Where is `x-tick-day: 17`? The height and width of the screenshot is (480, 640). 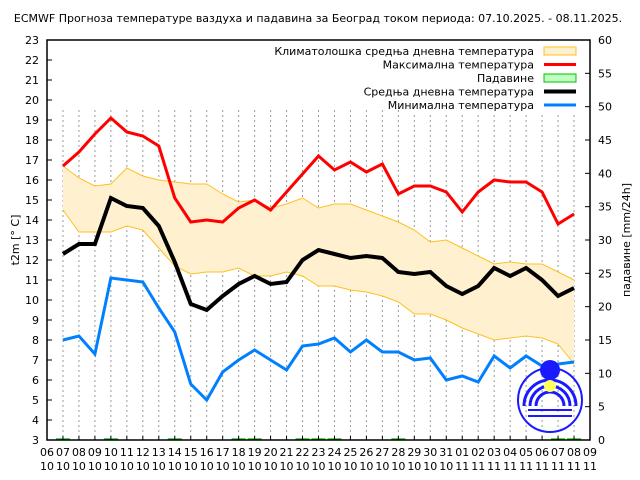
x-tick-day: 17 is located at coordinates (223, 452).